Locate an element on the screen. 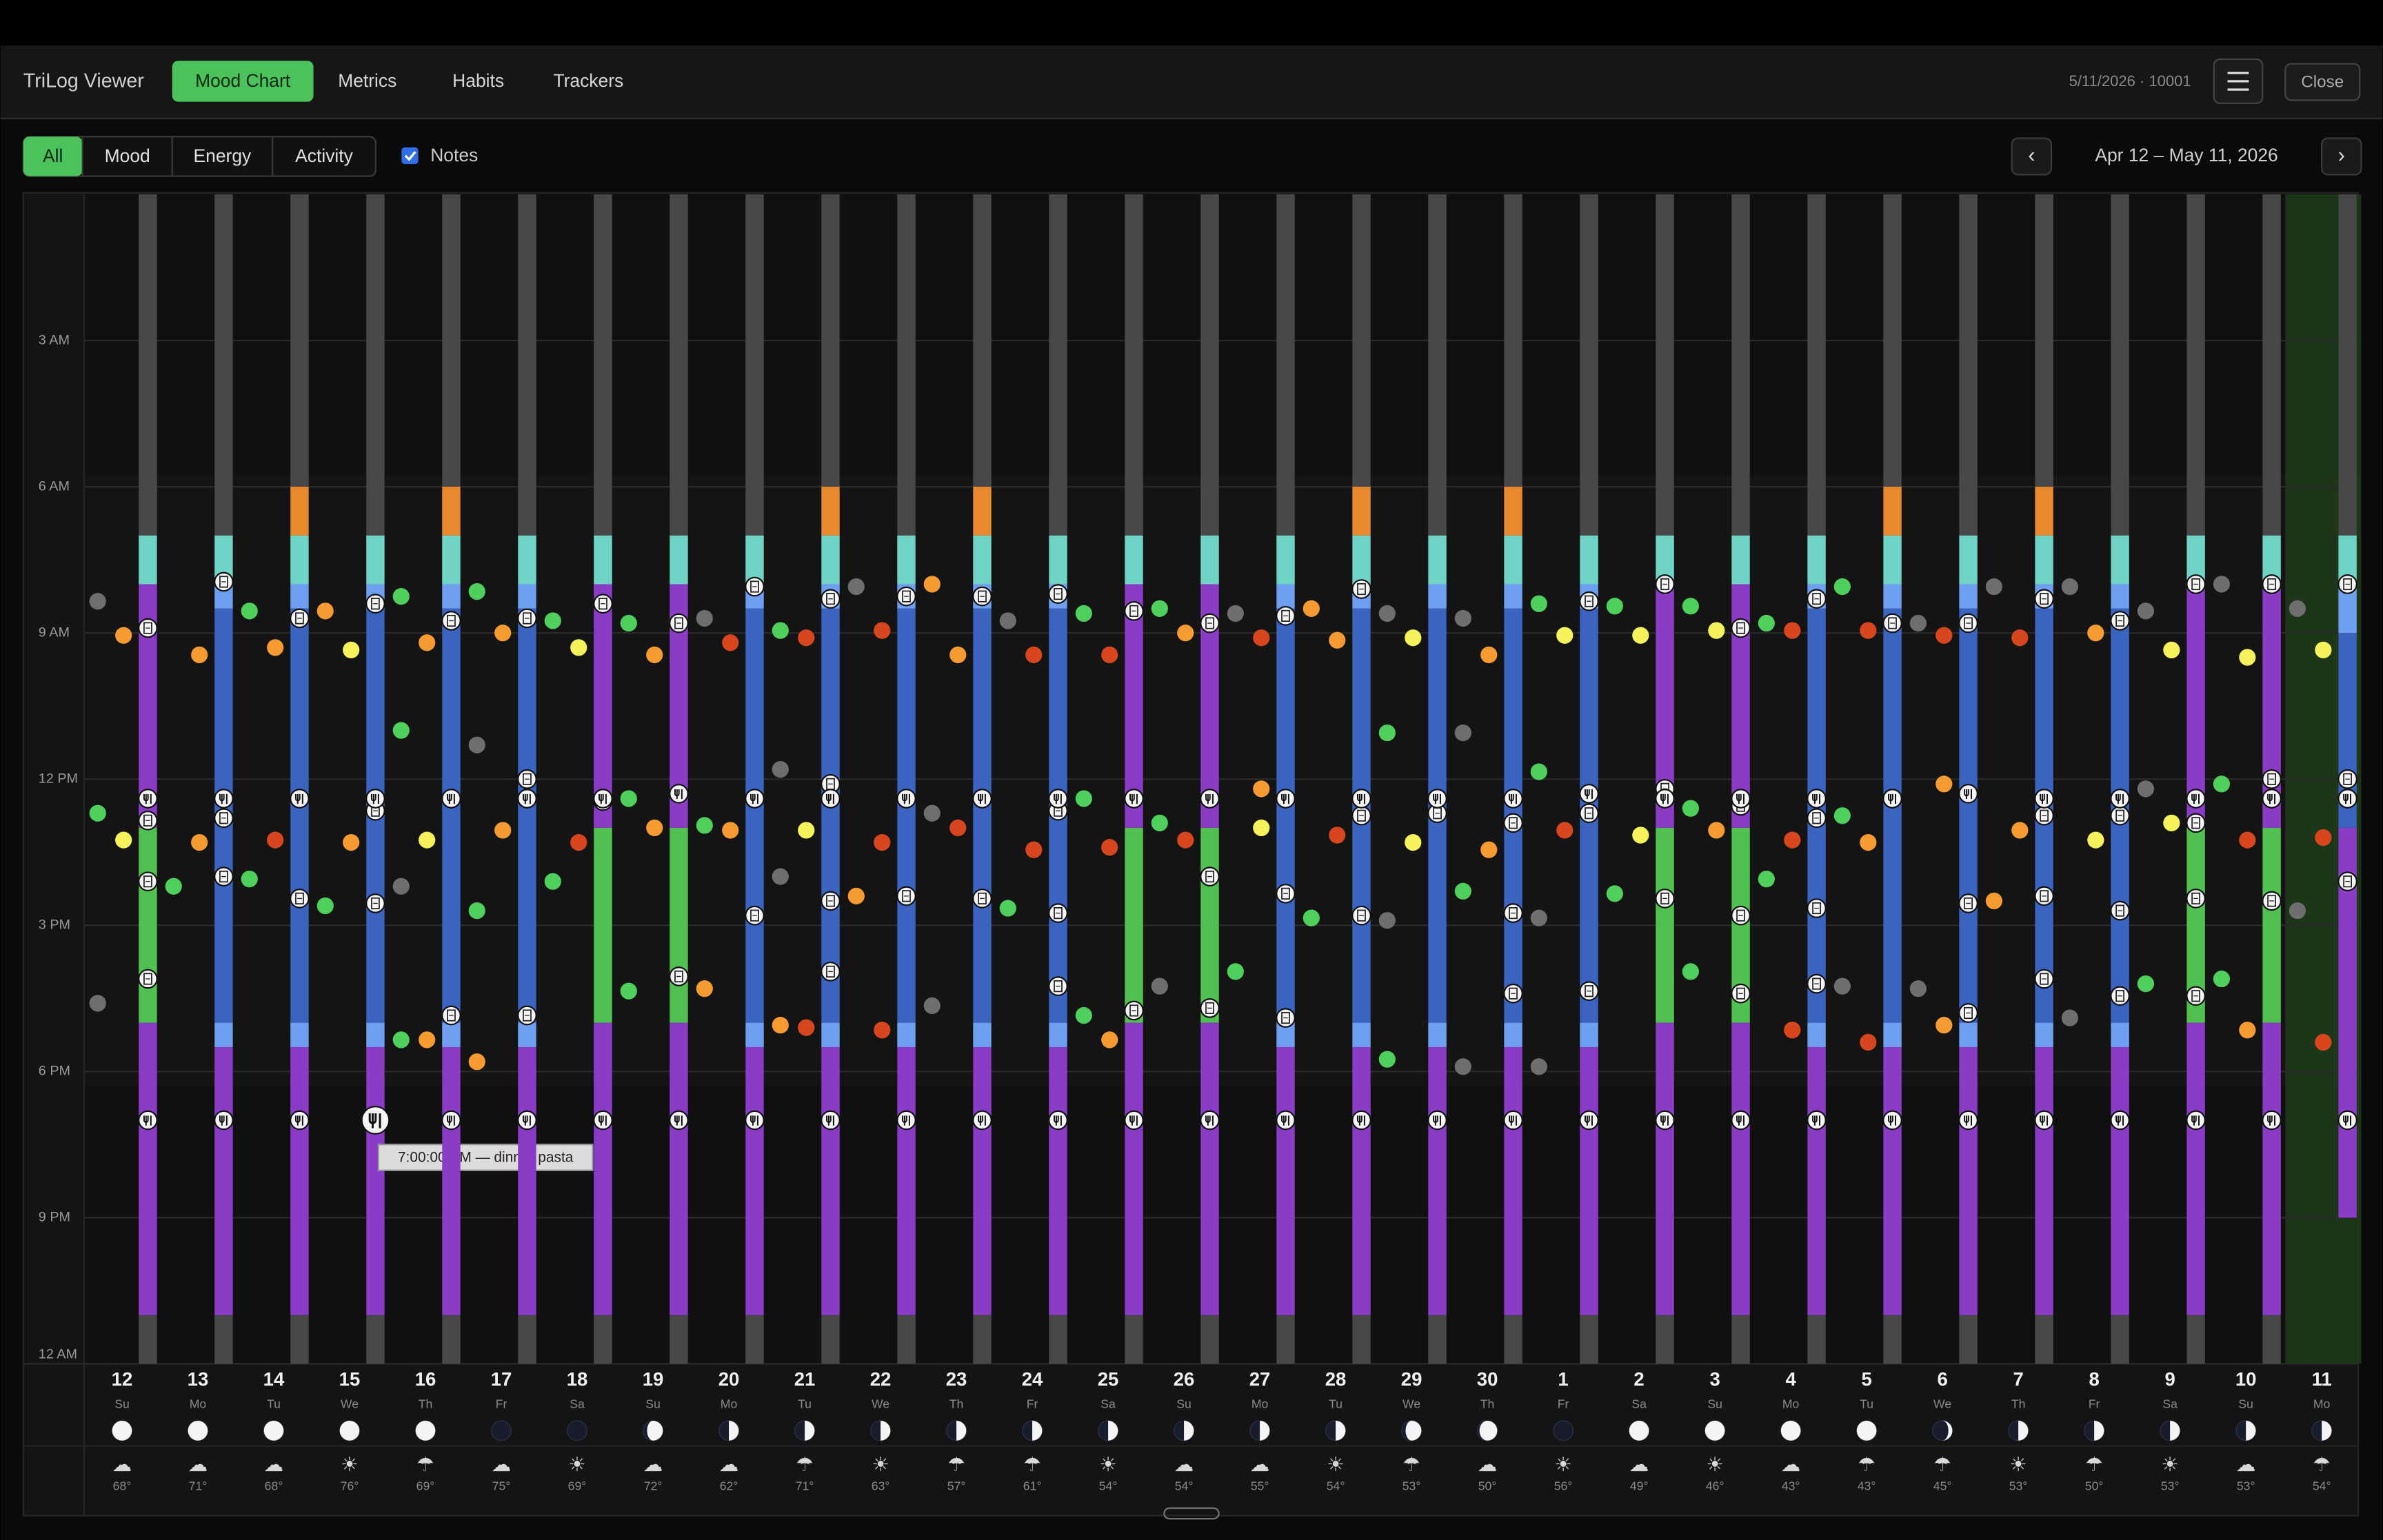  filter: Activity is located at coordinates (312, 156).